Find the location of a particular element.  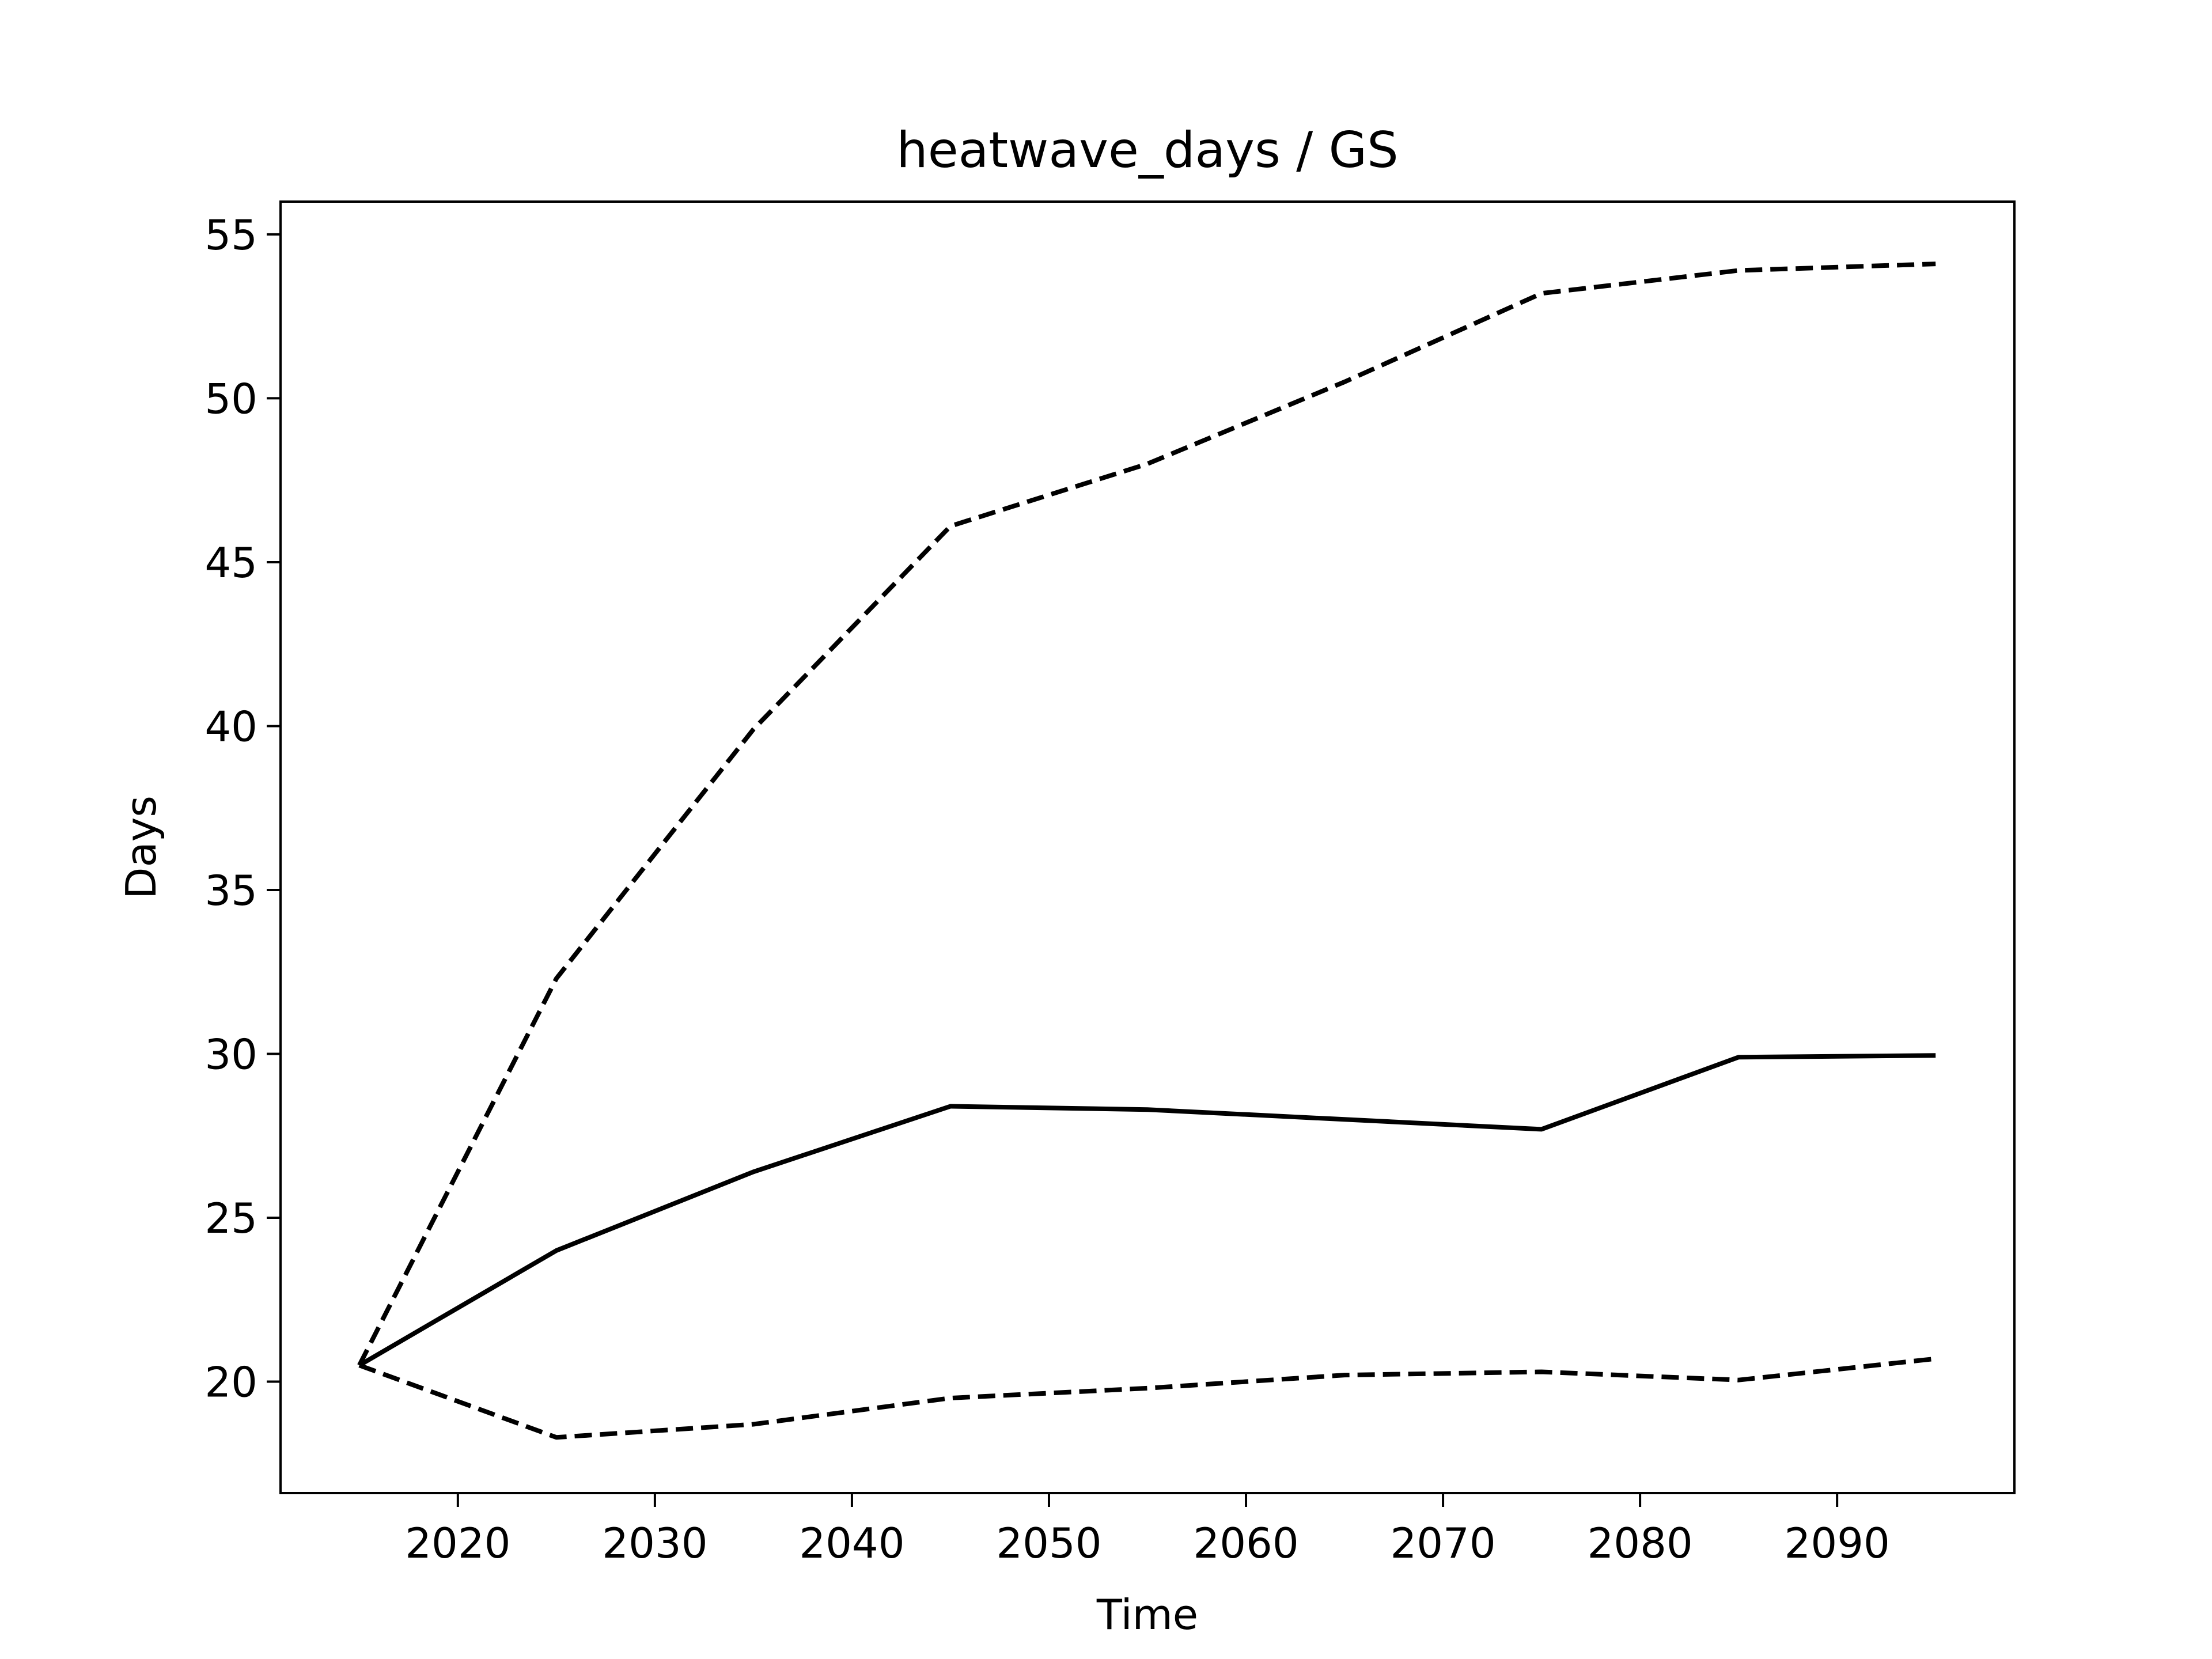

x-tick-label: 2050 is located at coordinates (1048, 1543).